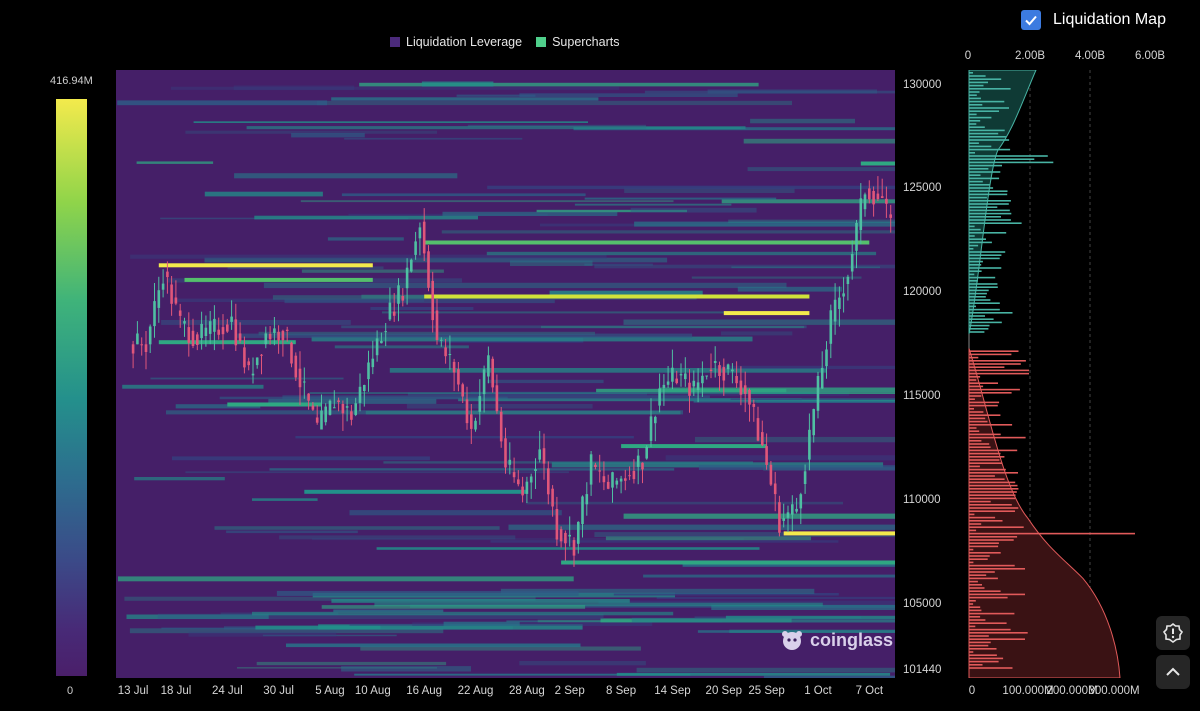  I want to click on profile-top-tick: 0, so click(968, 56).